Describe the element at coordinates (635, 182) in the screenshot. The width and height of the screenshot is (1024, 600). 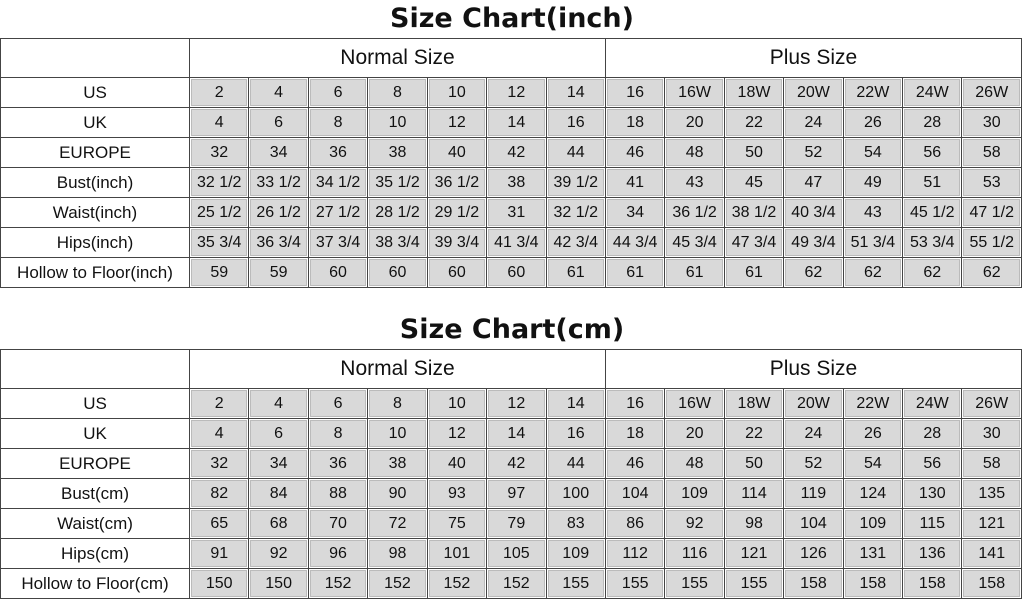
I see `size-cell: 41` at that location.